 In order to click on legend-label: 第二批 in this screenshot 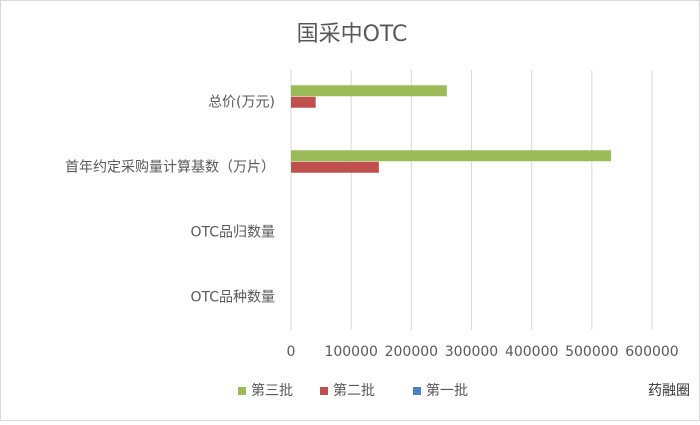, I will do `click(354, 390)`.